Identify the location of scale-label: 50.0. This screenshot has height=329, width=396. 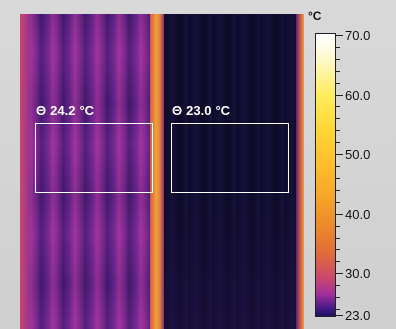
(358, 154).